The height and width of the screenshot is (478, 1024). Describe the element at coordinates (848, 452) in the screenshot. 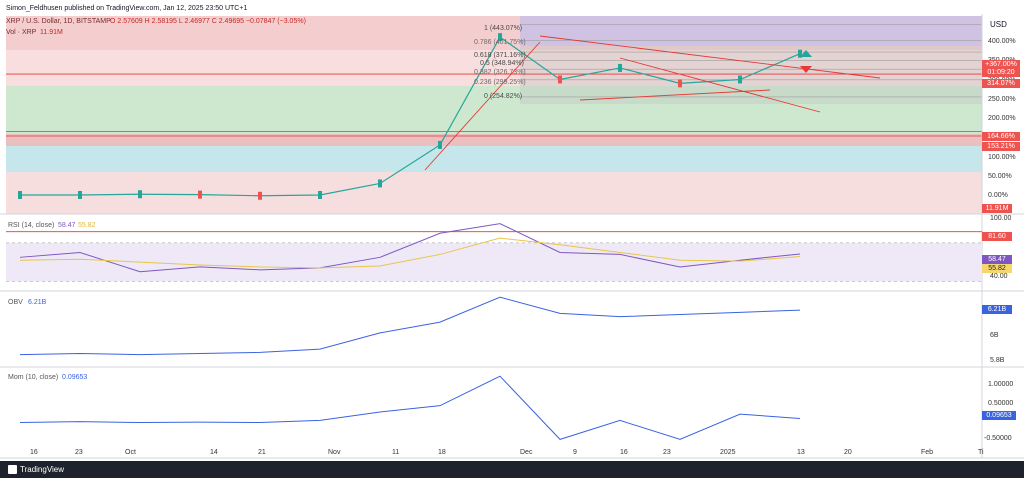

I see `time-tick-14: 20` at that location.